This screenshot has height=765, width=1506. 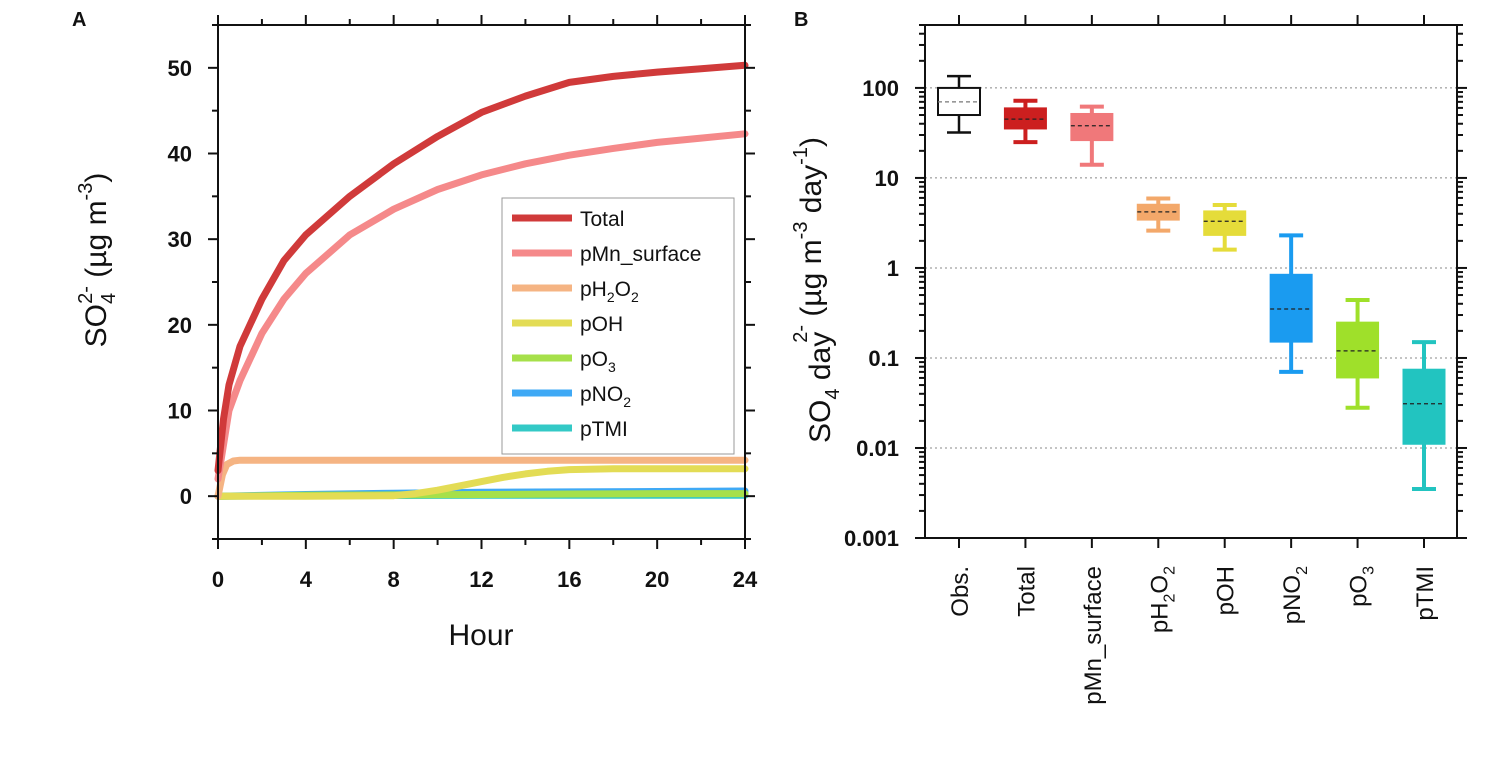 I want to click on category-label-pTMI: pTMI, so click(x=1425, y=593).